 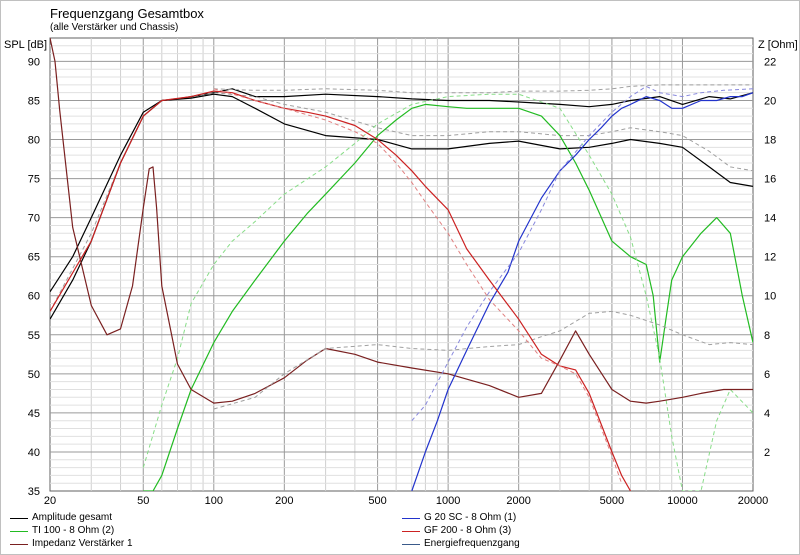 I want to click on legend-label: Impedanz Verstärker 1, so click(x=82, y=543).